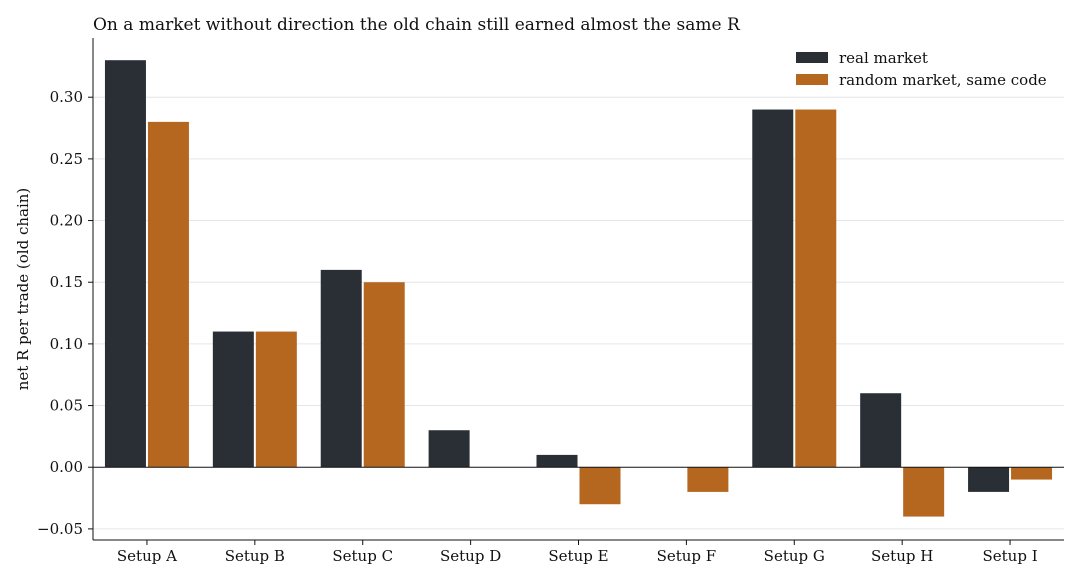 This screenshot has height=580, width=1080. What do you see at coordinates (384, 375) in the screenshot?
I see `bar-random-setup-c` at bounding box center [384, 375].